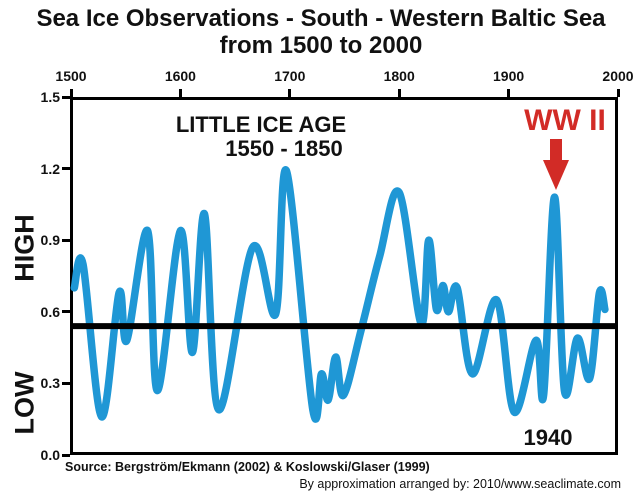 The width and height of the screenshot is (642, 503). Describe the element at coordinates (24, 403) in the screenshot. I see `low-axis-label: LOW` at that location.